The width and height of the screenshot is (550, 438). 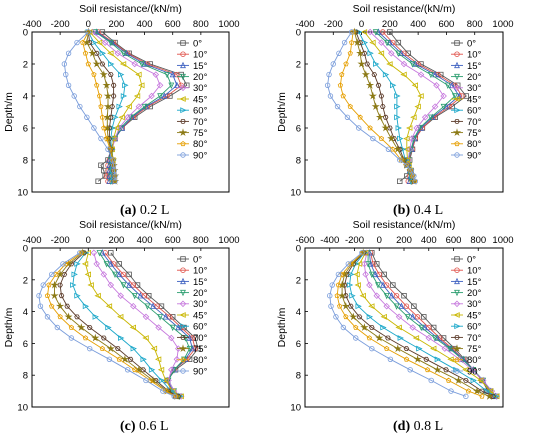 What do you see at coordinates (454, 240) in the screenshot?
I see `x-tick-label: 600` at bounding box center [454, 240].